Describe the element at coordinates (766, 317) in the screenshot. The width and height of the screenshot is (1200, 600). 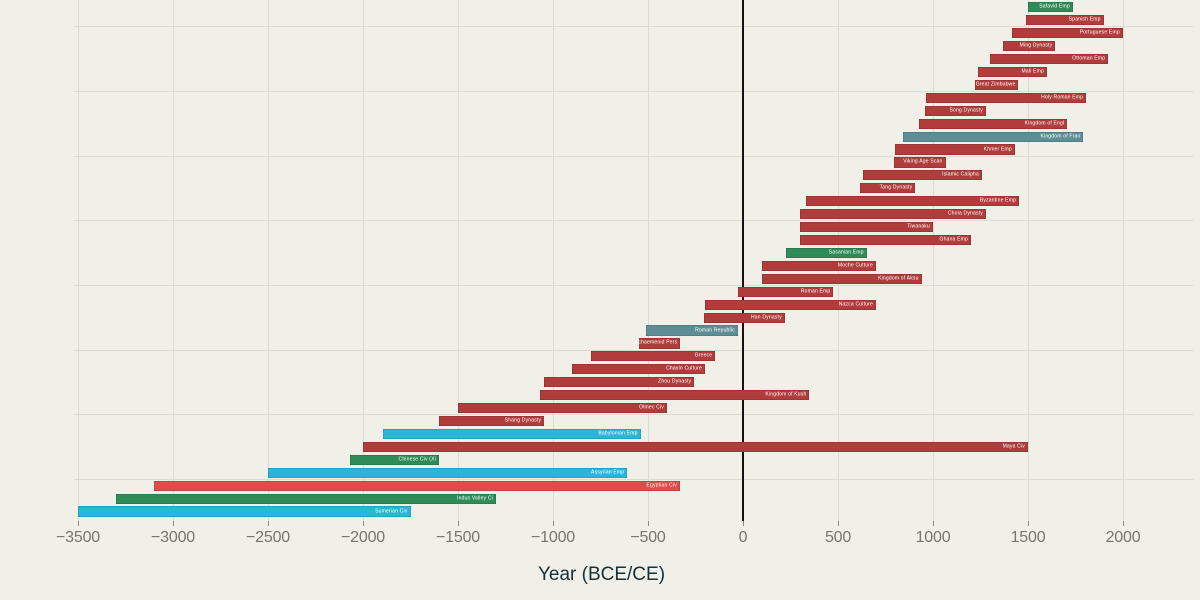
I see `bar-label-han-dynasty: Han Dynasty` at that location.